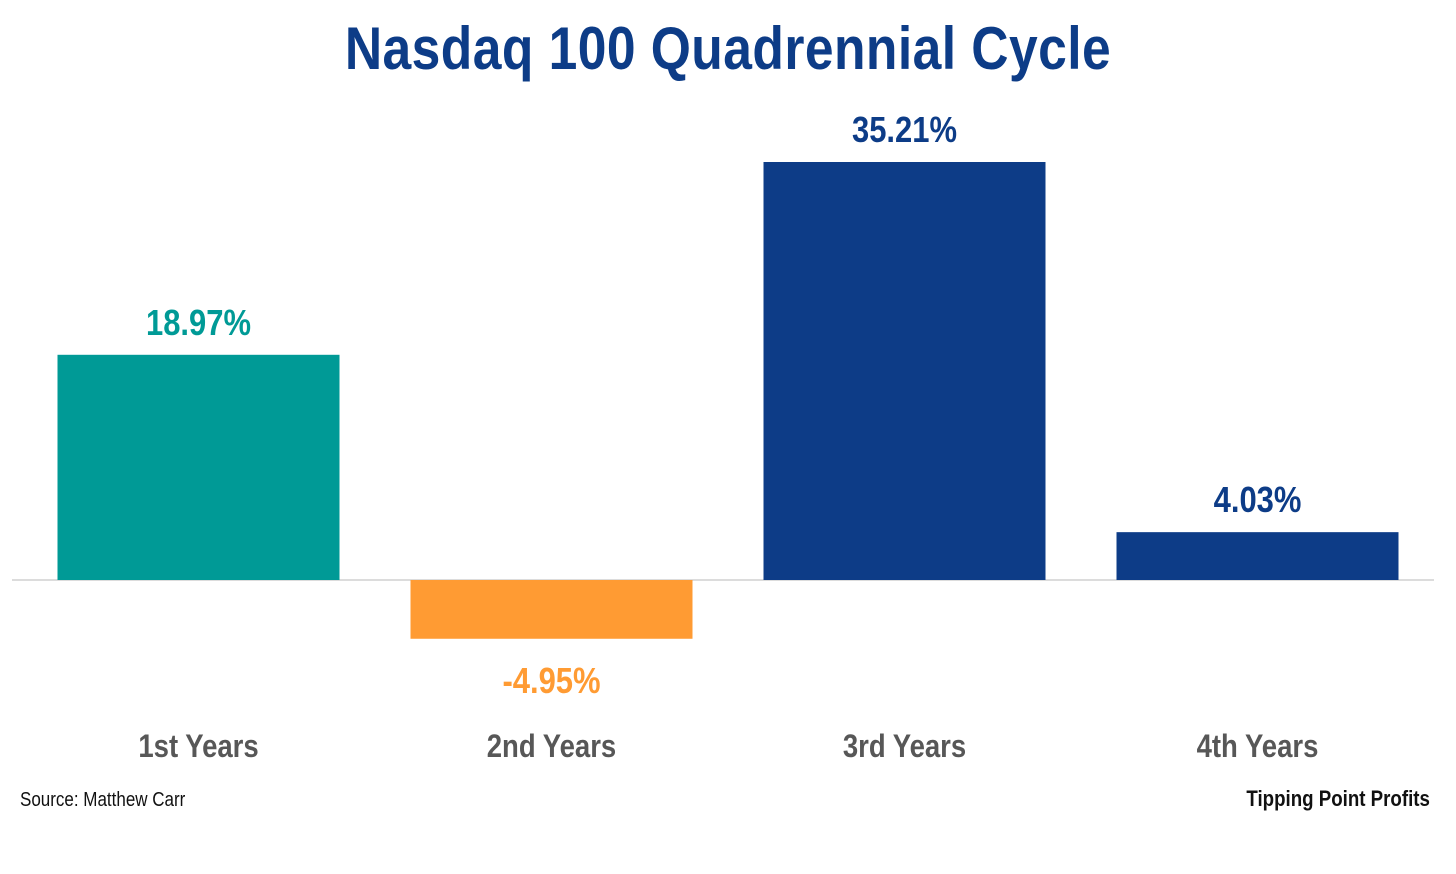 This screenshot has height=874, width=1456. What do you see at coordinates (1258, 501) in the screenshot?
I see `value-label-4: 4.03%` at bounding box center [1258, 501].